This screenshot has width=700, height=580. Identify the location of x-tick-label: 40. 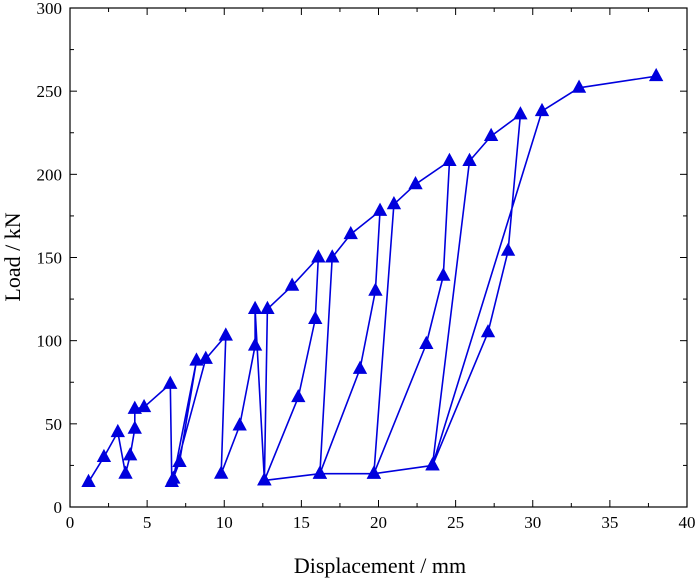
(687, 522).